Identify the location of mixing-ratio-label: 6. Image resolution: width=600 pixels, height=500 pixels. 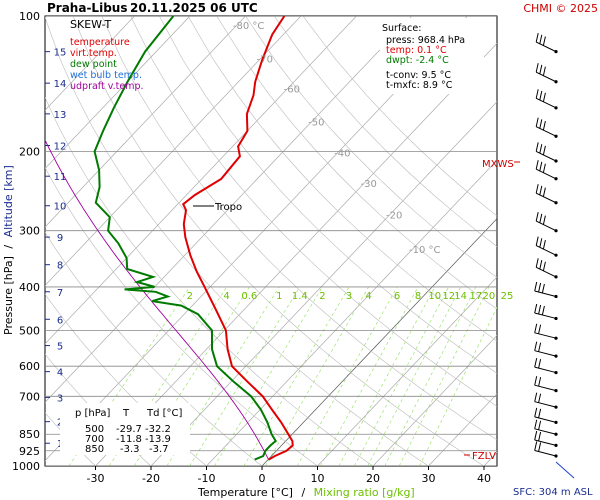
(397, 296).